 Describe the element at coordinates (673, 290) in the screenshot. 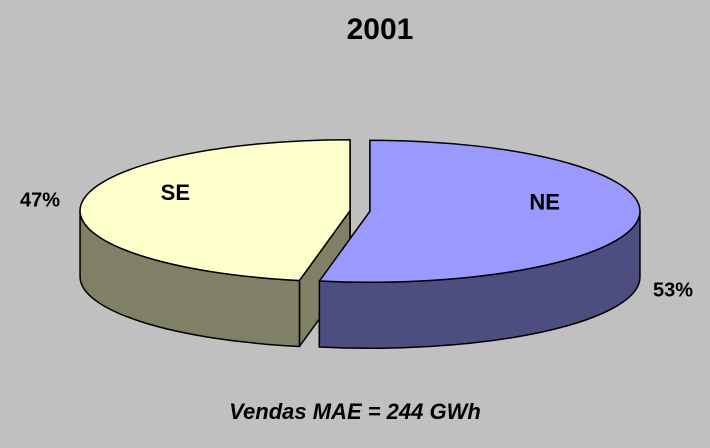

I see `value-label: 53%` at that location.